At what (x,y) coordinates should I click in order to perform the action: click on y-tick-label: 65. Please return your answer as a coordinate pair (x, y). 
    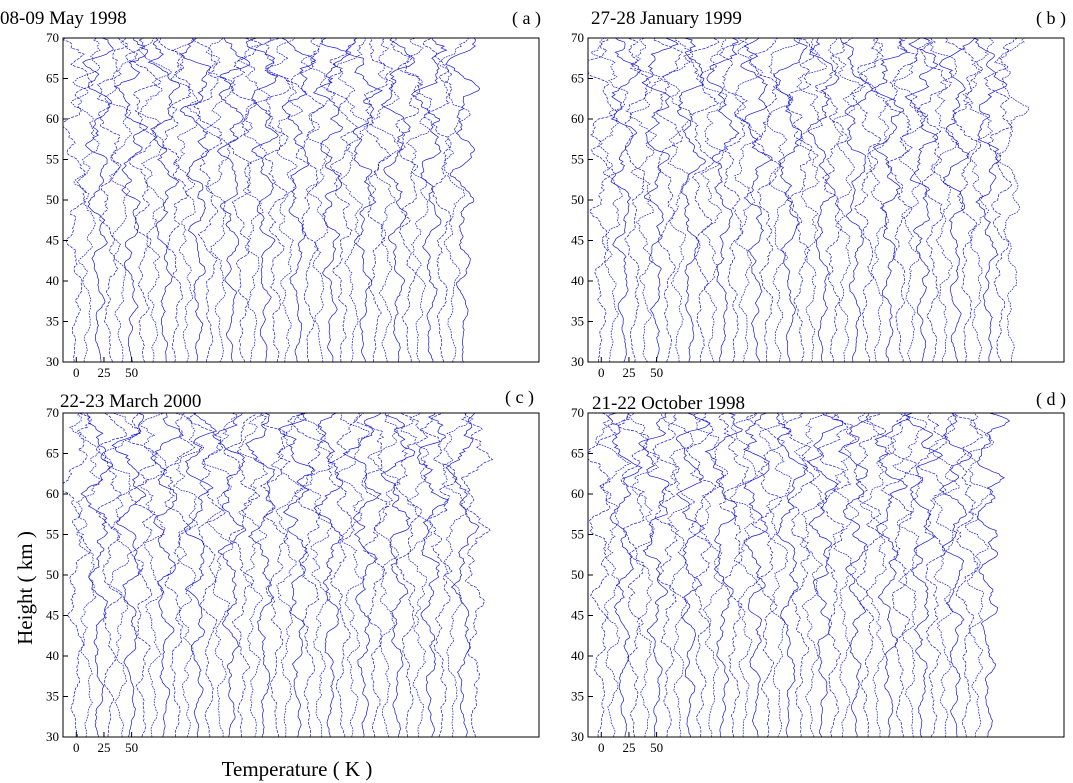
    Looking at the image, I should click on (577, 453).